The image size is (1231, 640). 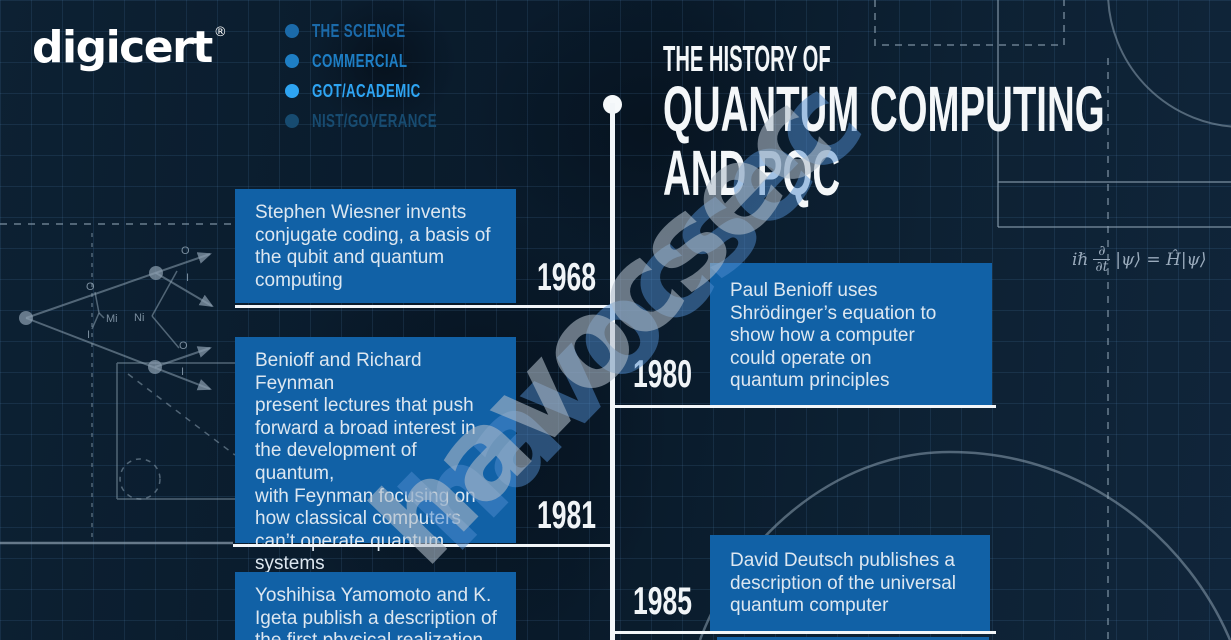 I want to click on page-title-line2: AND PQC, so click(x=752, y=173).